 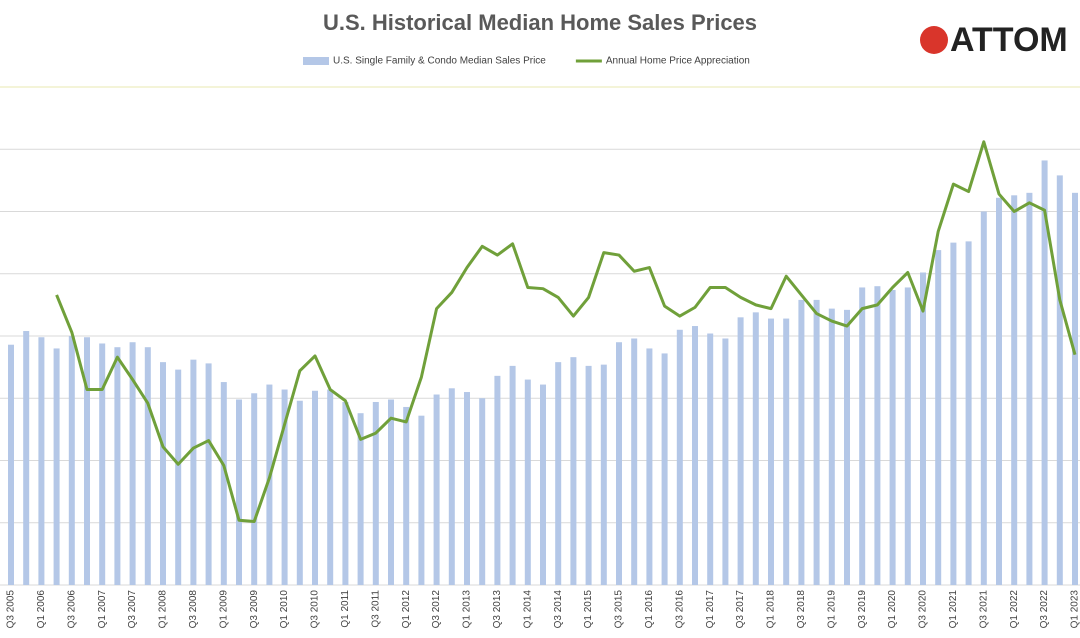 I want to click on x-tick-label: Q3 2018, so click(x=801, y=609).